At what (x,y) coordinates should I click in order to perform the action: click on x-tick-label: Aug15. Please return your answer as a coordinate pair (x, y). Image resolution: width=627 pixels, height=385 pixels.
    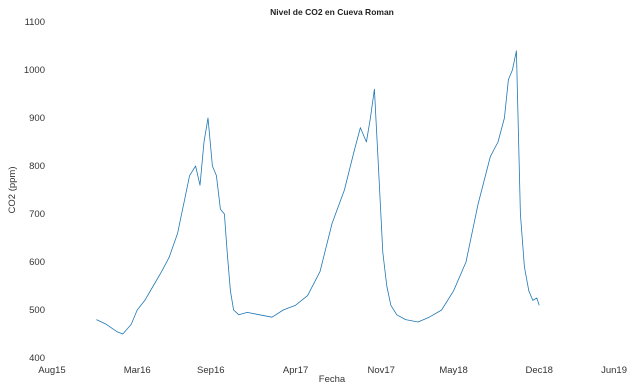
    Looking at the image, I should click on (51, 370).